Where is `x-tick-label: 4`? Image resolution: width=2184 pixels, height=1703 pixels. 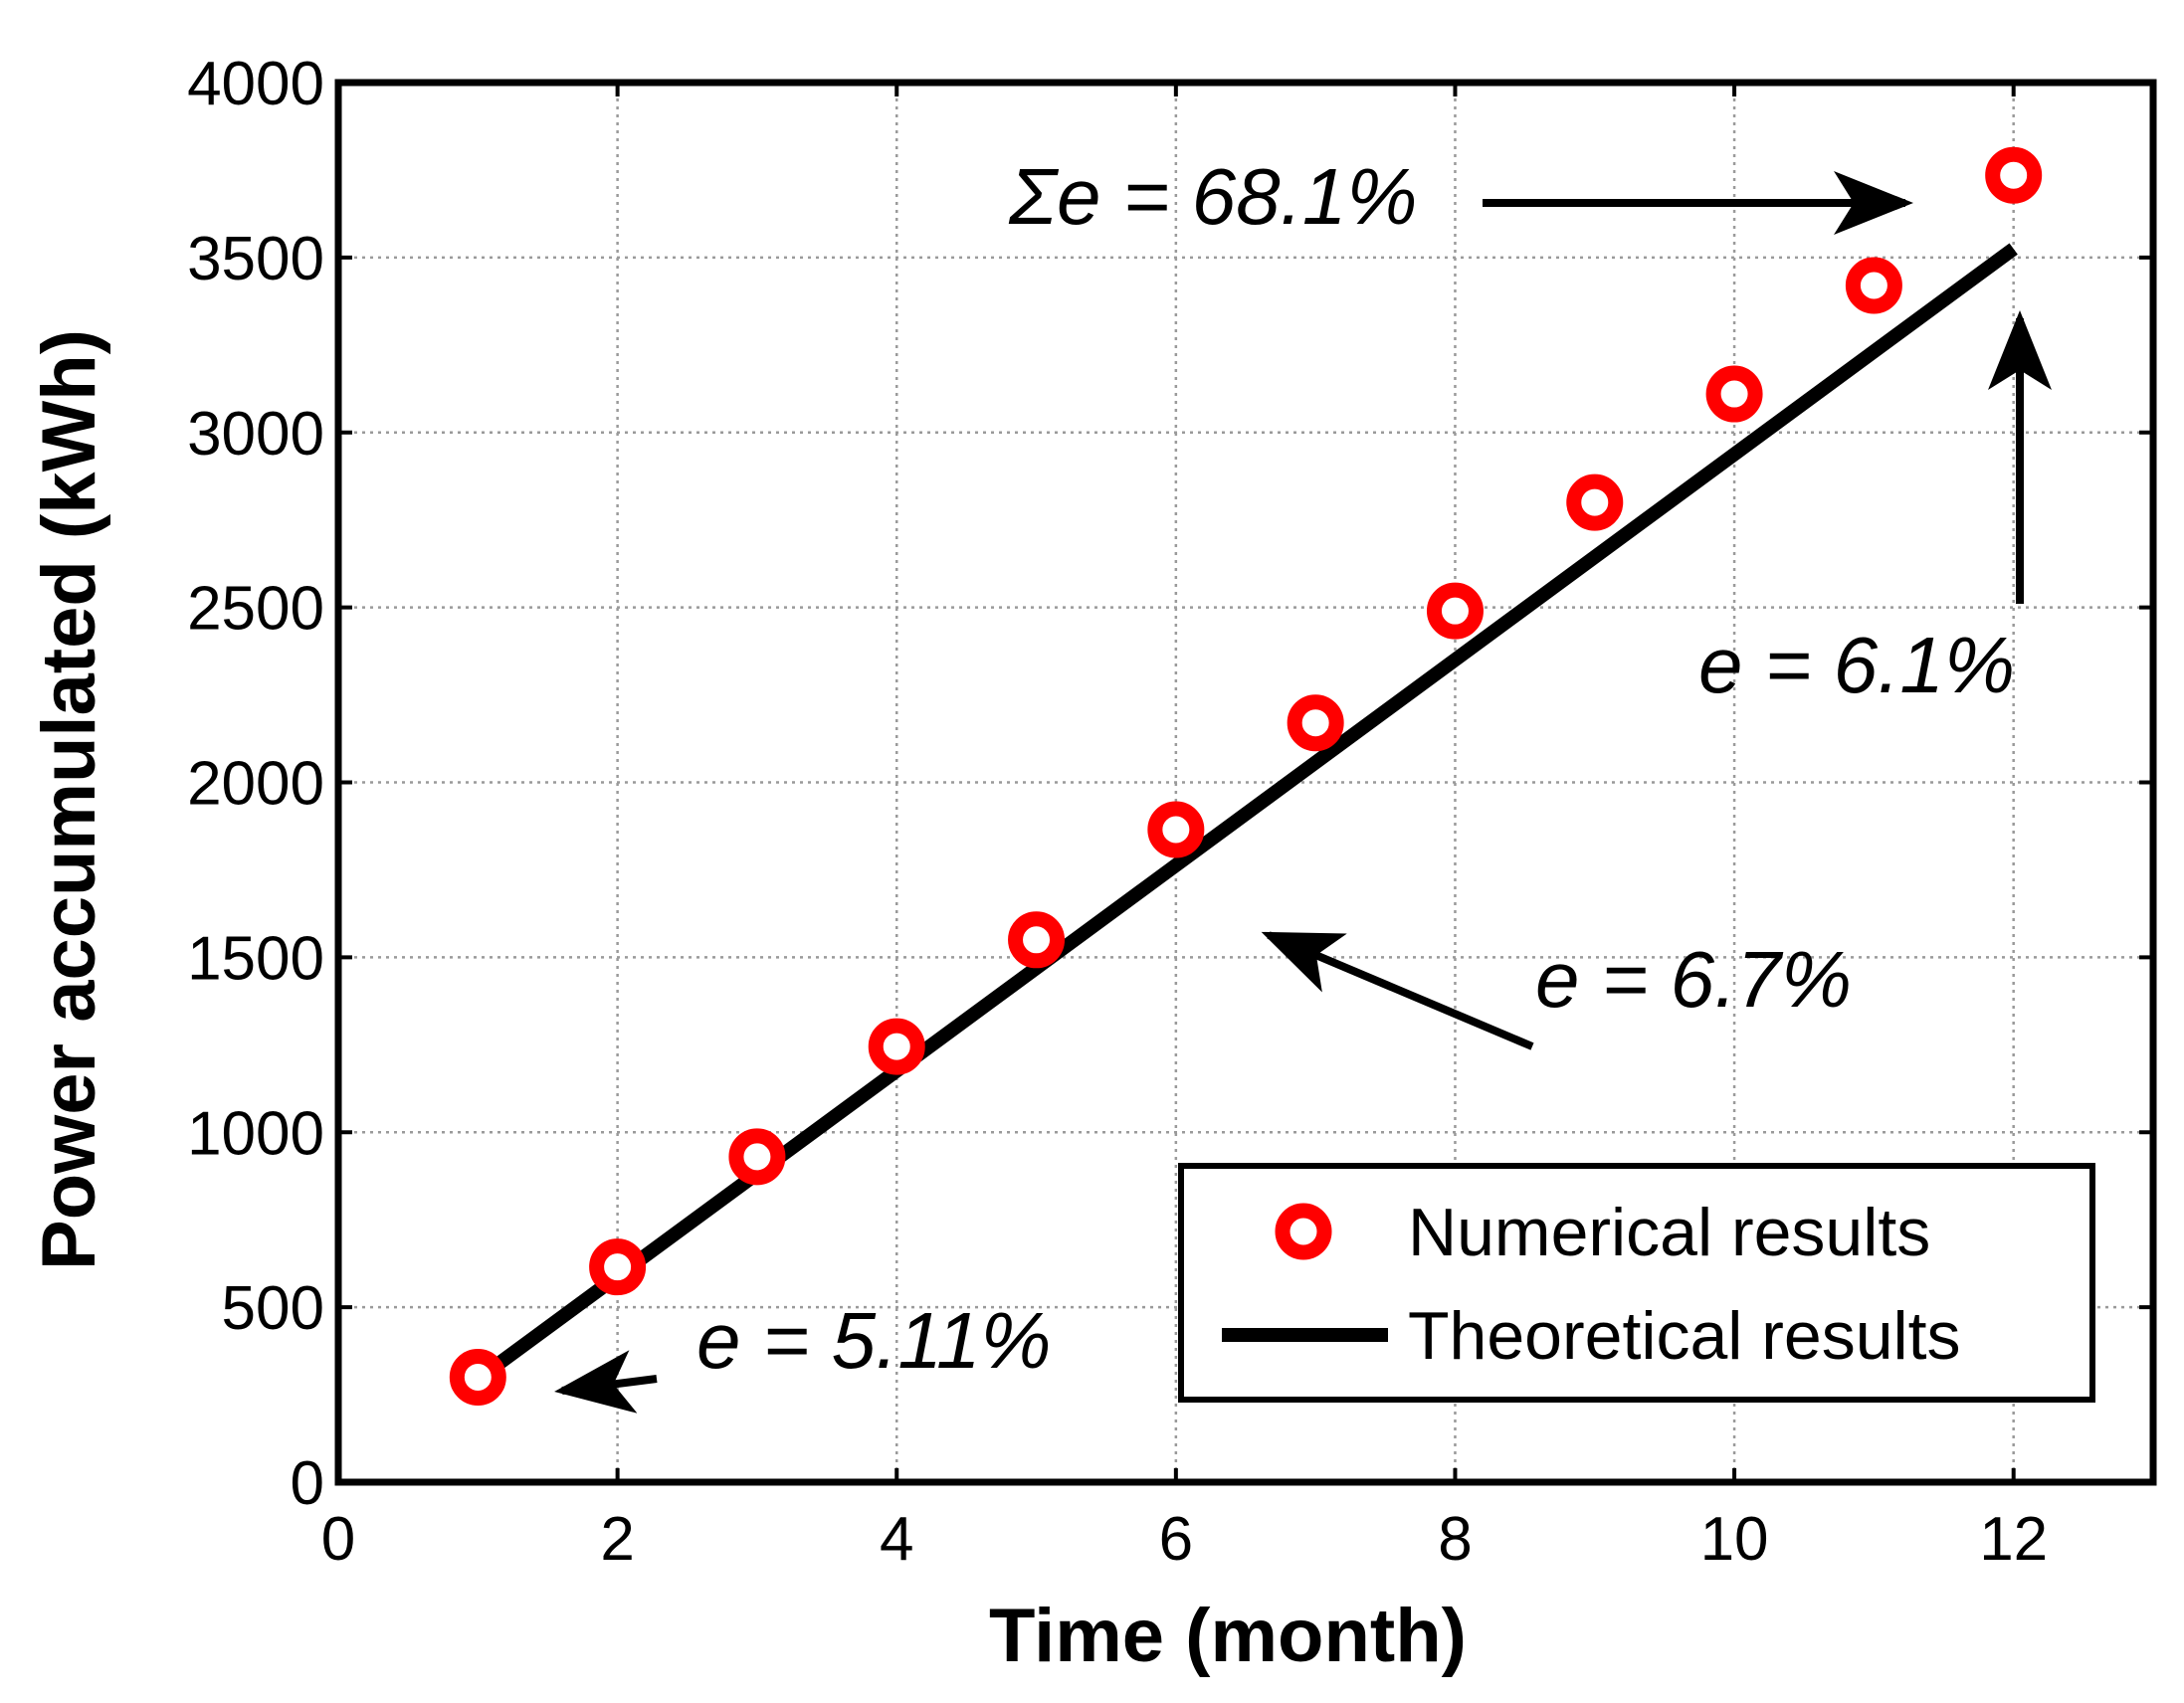 x-tick-label: 4 is located at coordinates (896, 1539).